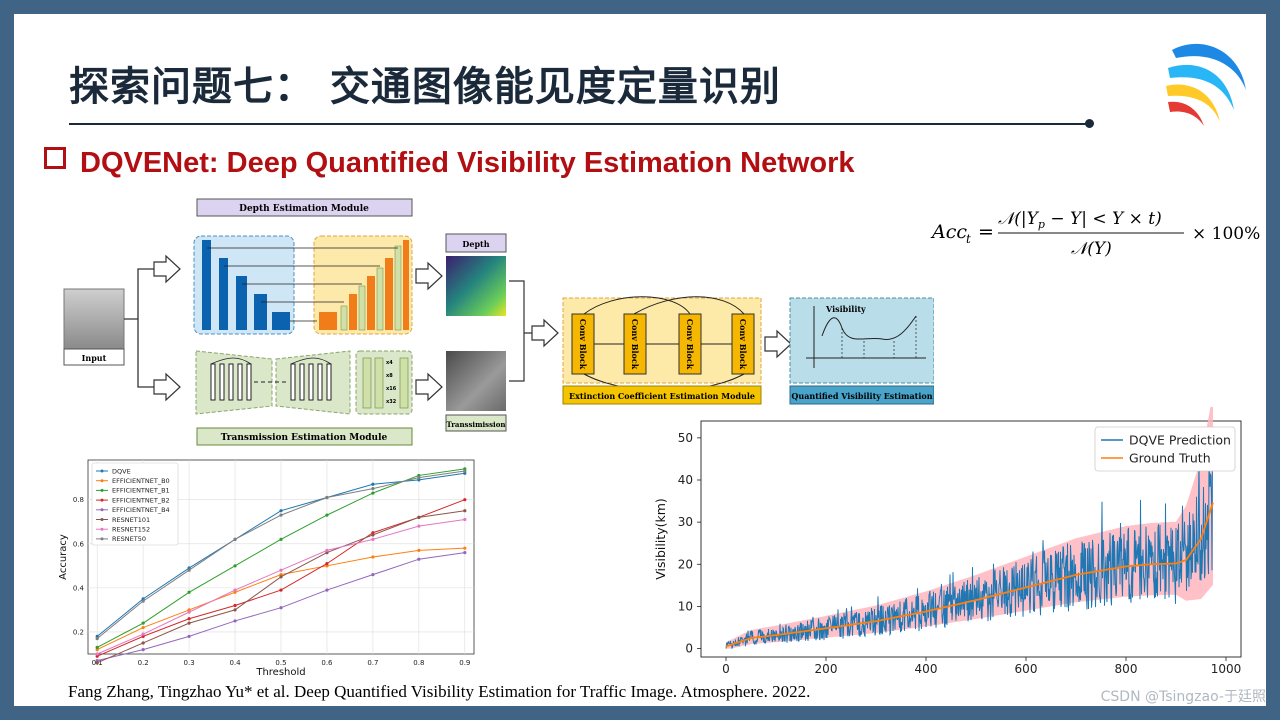 This screenshot has height=720, width=1280. Describe the element at coordinates (690, 344) in the screenshot. I see `conv-block-label-3: Conv Block` at that location.